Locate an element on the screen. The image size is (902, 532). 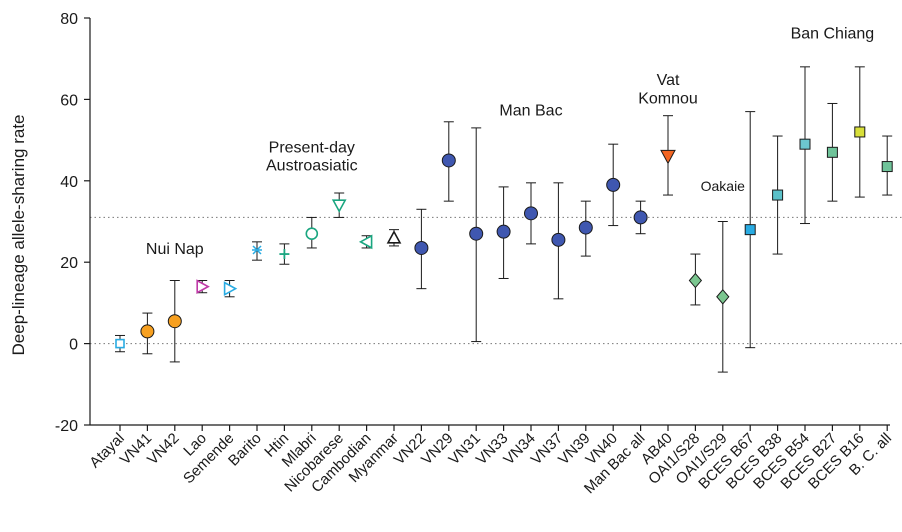
annotation-label: Oakaie is located at coordinates (723, 186).